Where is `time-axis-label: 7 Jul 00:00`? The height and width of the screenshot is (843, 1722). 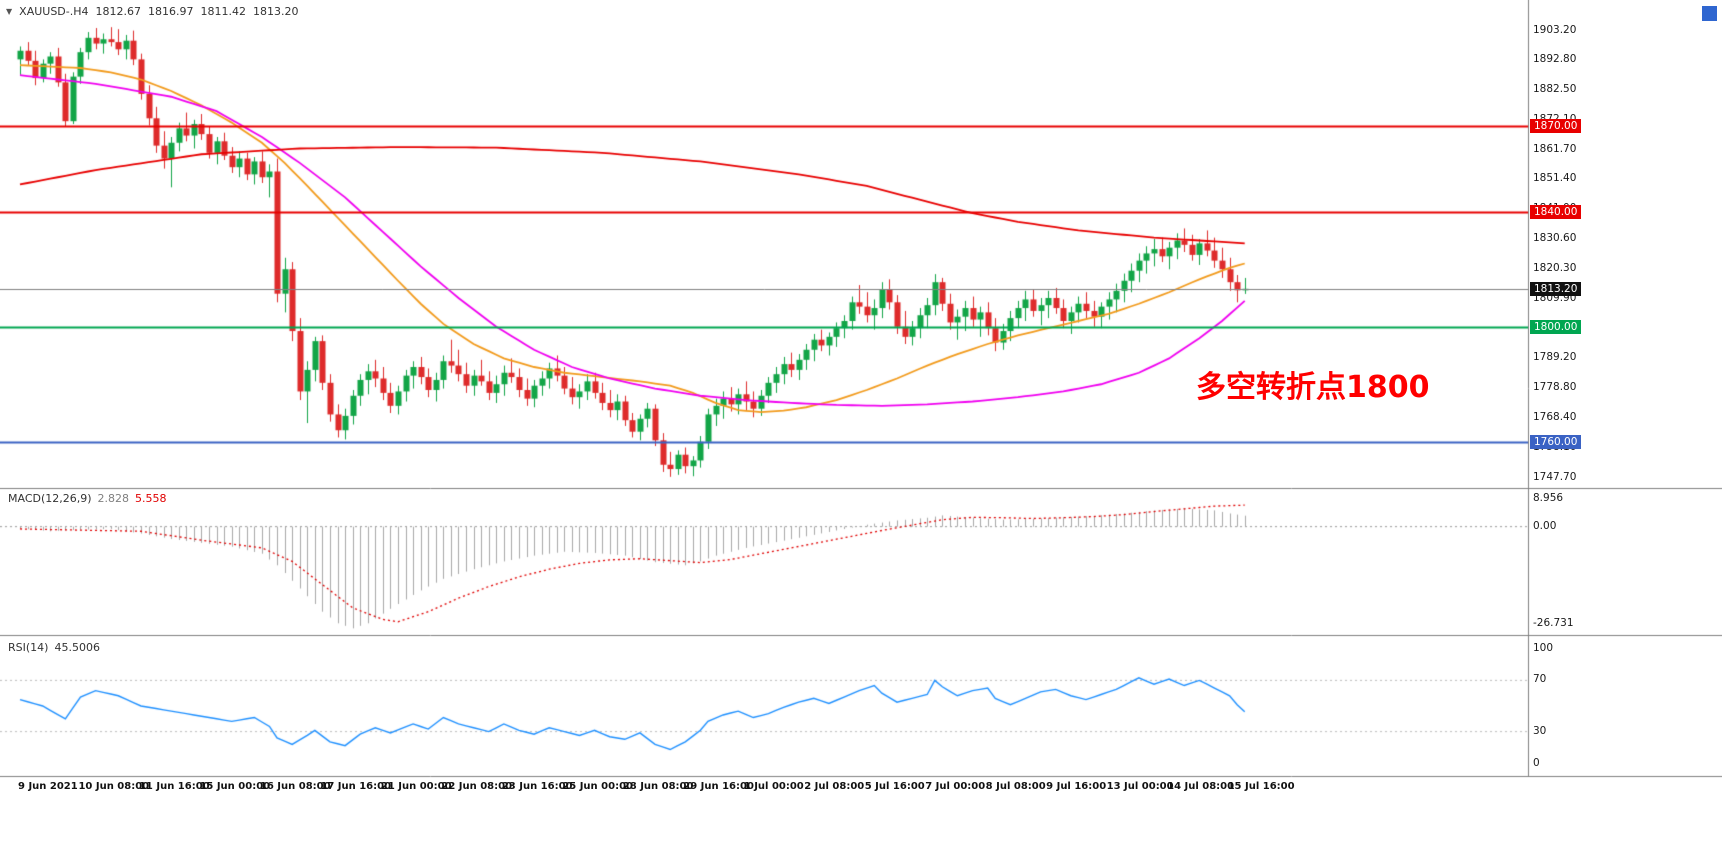
time-axis-label: 7 Jul 00:00 is located at coordinates (955, 786).